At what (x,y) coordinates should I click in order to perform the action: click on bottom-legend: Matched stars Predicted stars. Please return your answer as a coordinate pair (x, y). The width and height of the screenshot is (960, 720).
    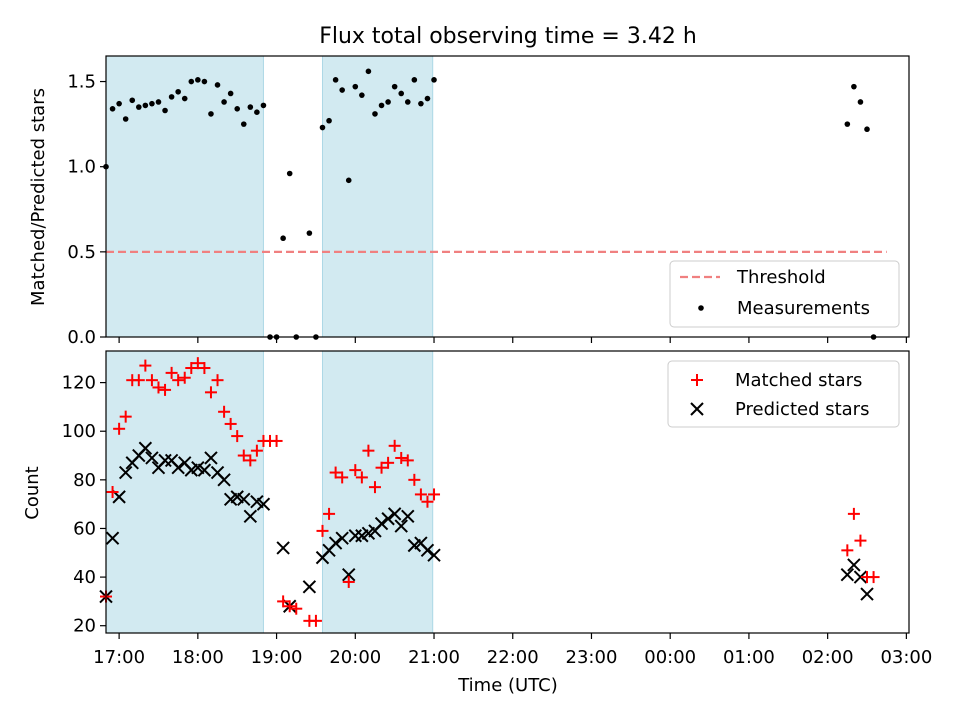
    Looking at the image, I should click on (783, 394).